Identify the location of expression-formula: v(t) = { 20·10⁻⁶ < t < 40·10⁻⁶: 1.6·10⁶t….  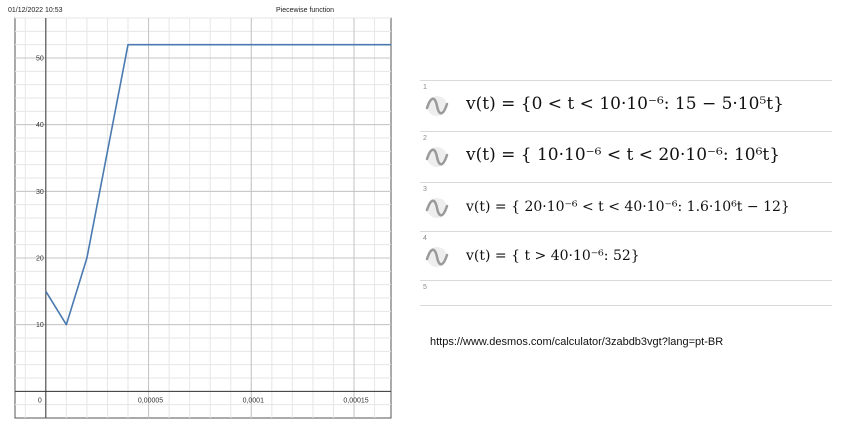
(628, 207).